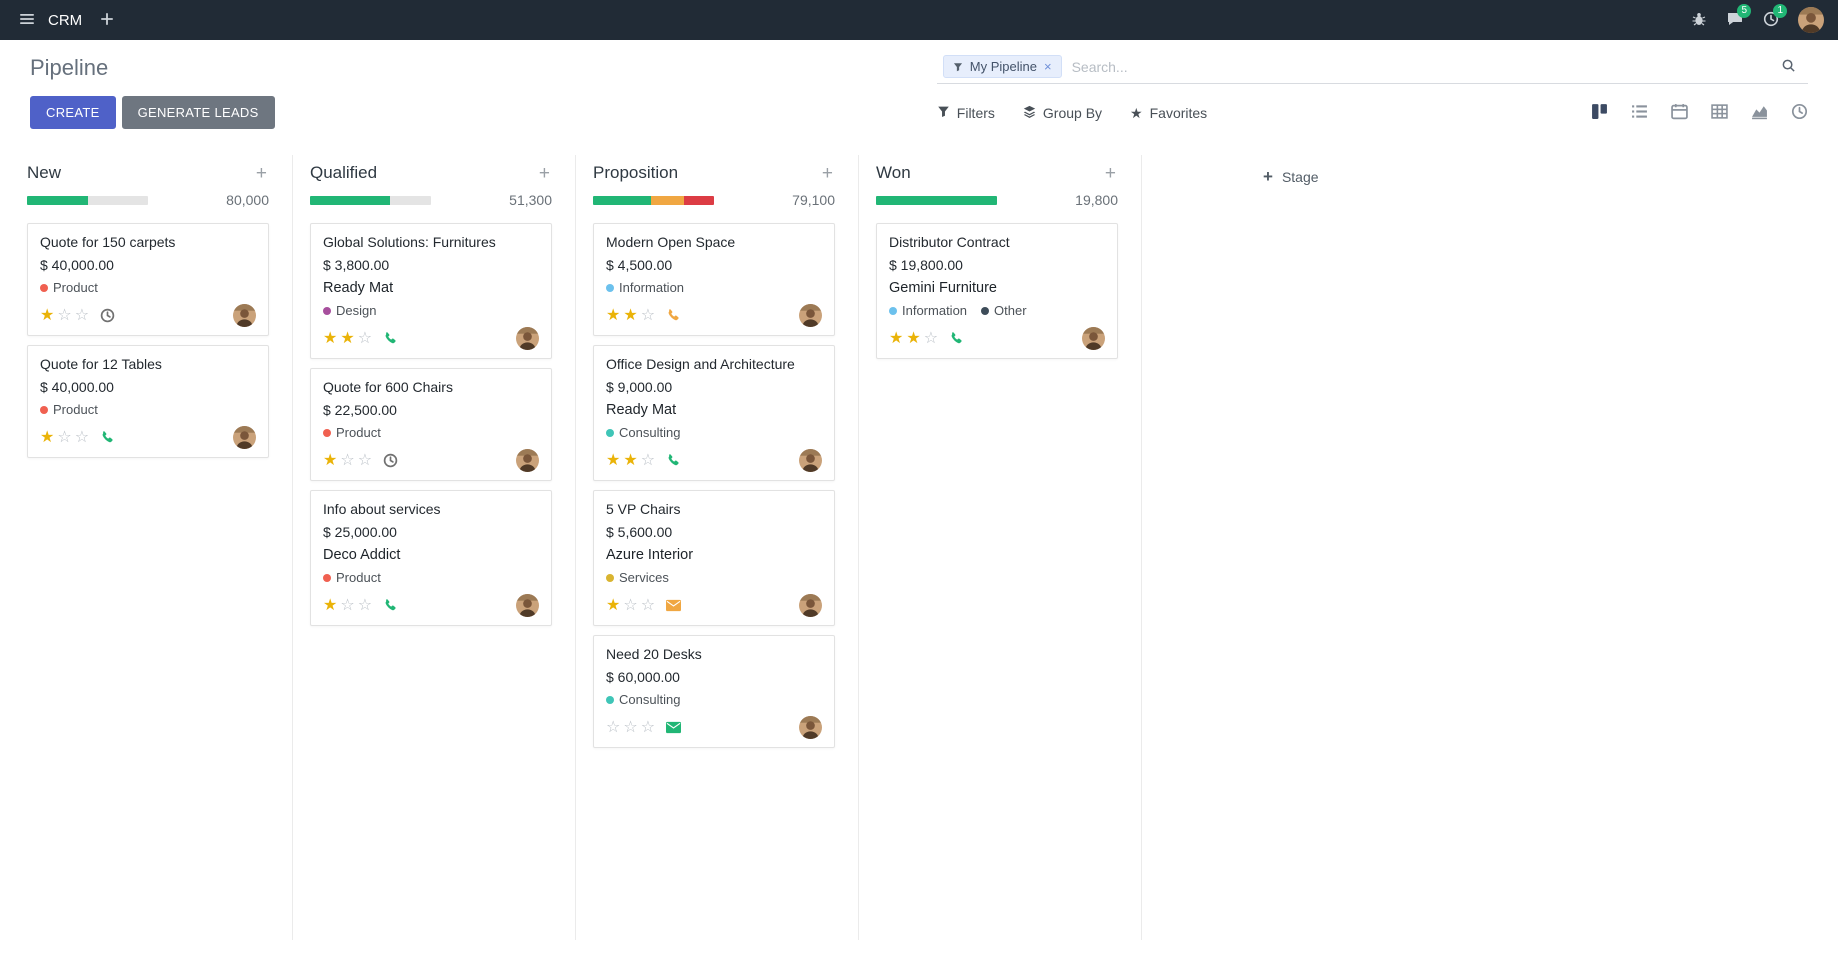 The height and width of the screenshot is (955, 1838). What do you see at coordinates (1291, 176) in the screenshot?
I see `add-stage-button: + Stage` at bounding box center [1291, 176].